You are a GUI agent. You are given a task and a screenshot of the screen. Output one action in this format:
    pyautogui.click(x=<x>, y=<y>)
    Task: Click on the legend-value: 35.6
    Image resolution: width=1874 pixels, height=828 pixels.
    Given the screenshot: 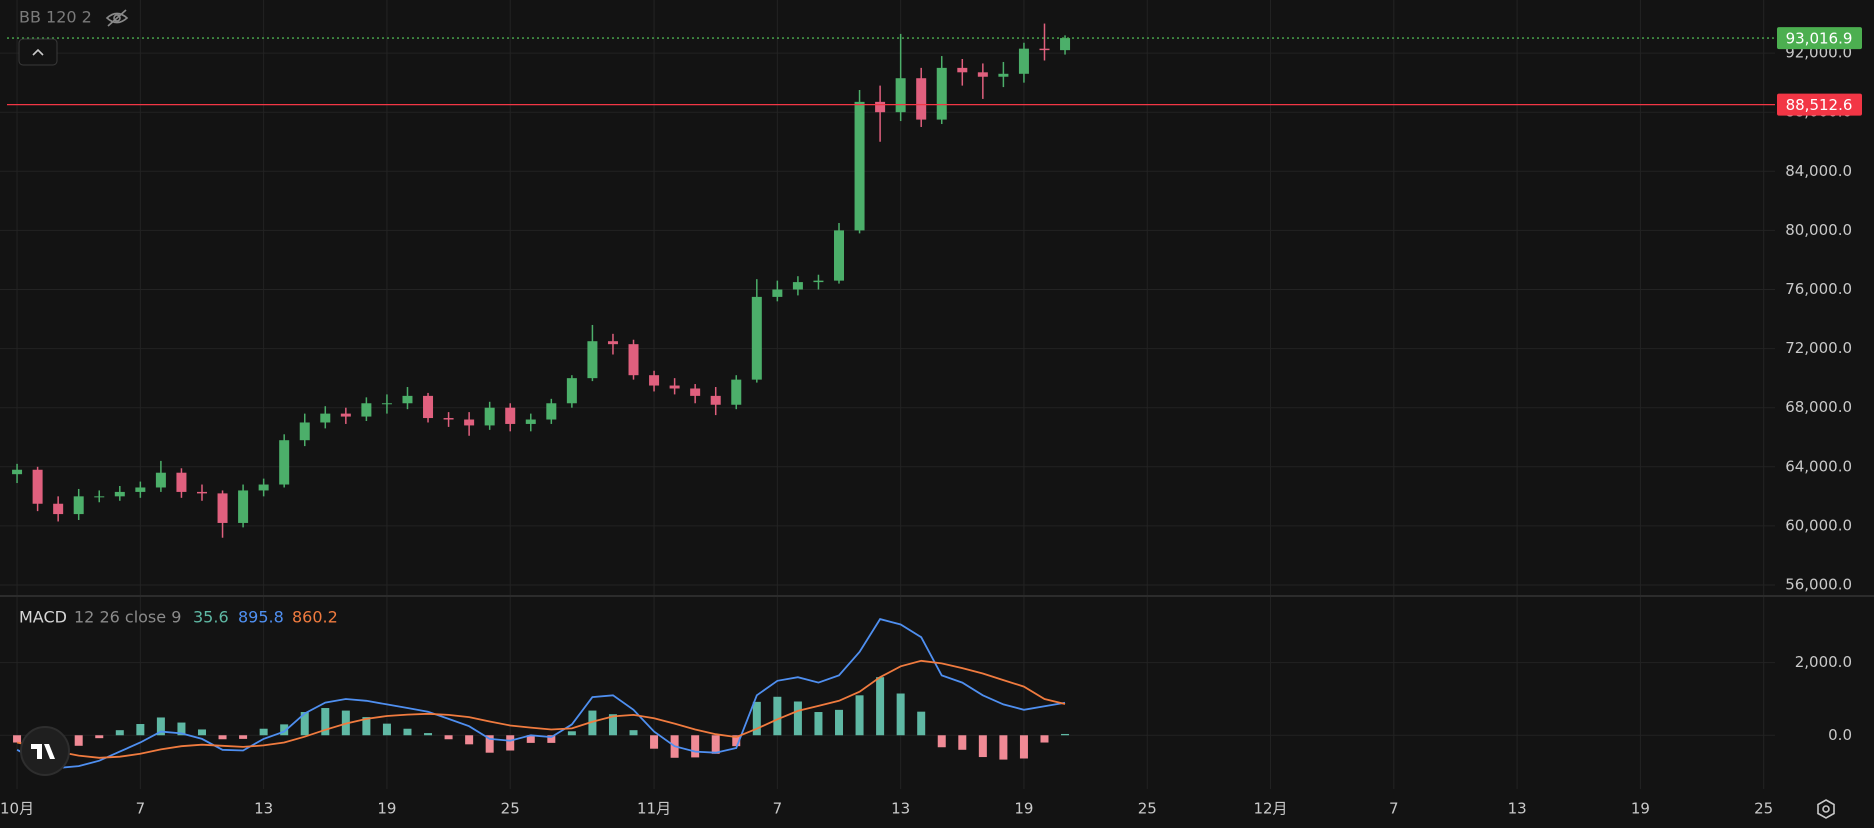 What is the action you would take?
    pyautogui.click(x=211, y=617)
    